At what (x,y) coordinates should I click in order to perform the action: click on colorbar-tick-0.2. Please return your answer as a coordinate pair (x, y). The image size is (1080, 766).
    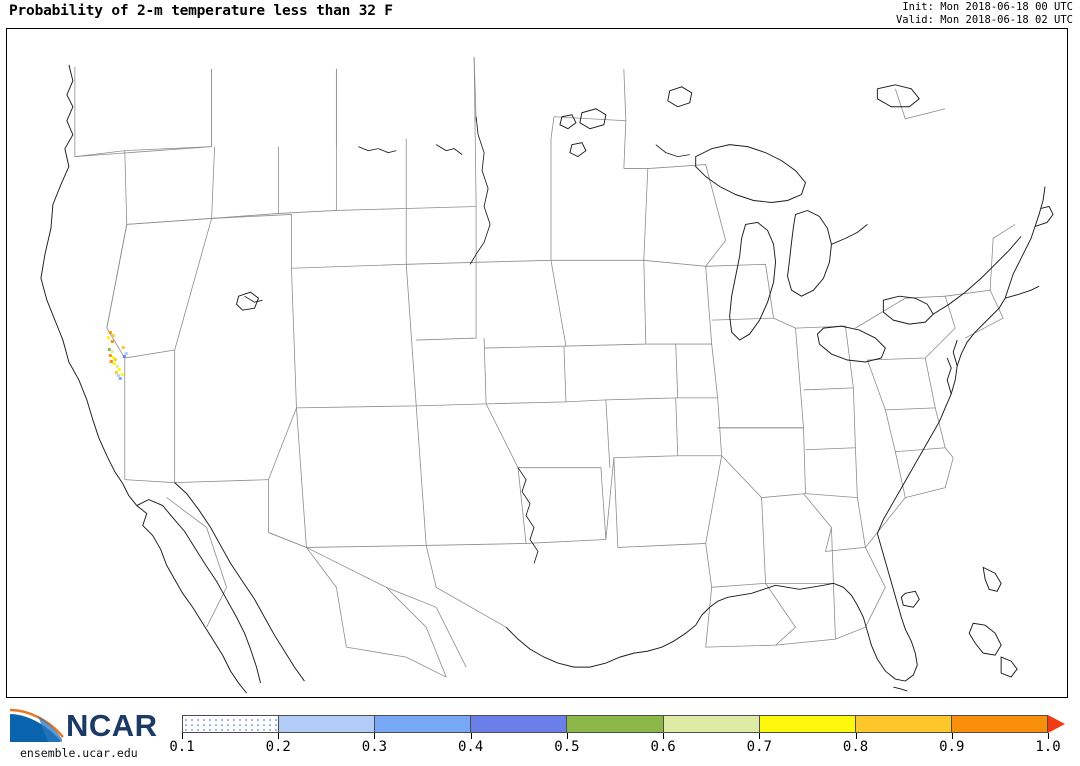
    Looking at the image, I should click on (279, 736).